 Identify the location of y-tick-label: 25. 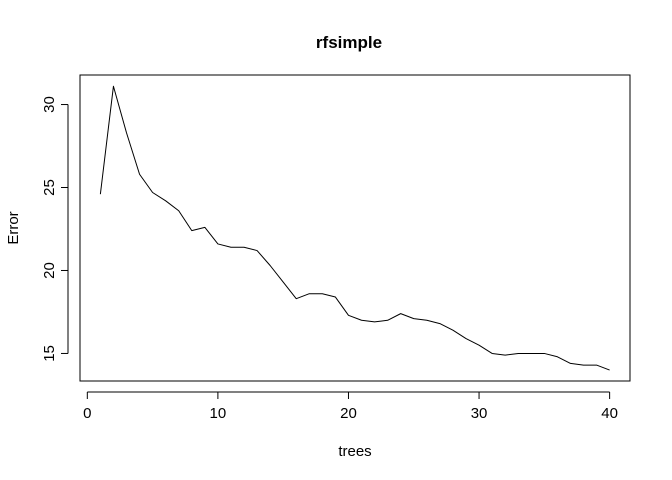
(49, 187).